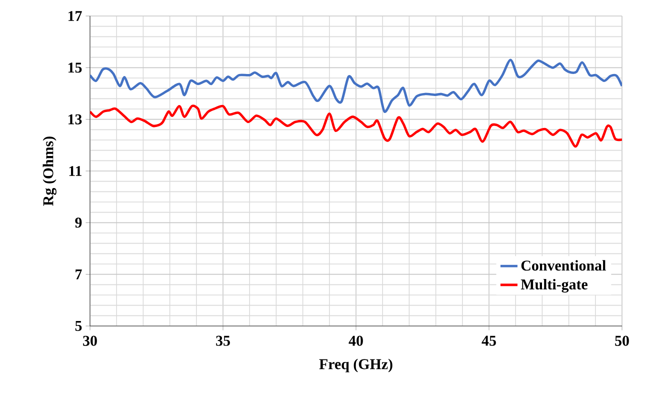 The height and width of the screenshot is (406, 646). I want to click on y-tick-label: 5, so click(78, 326).